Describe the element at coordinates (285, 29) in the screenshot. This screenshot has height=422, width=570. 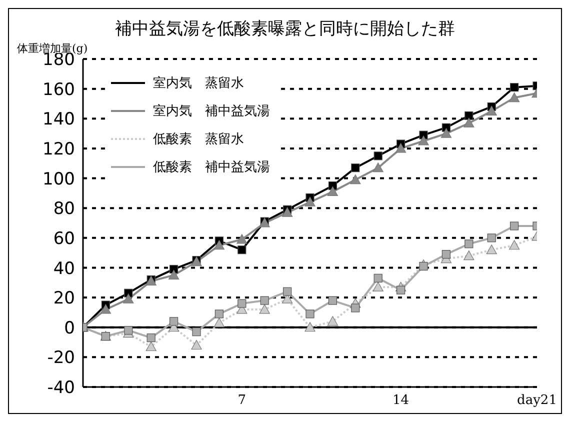
I see `chart-title: 補中益気湯を低酸素曝露と同時に開始した群` at that location.